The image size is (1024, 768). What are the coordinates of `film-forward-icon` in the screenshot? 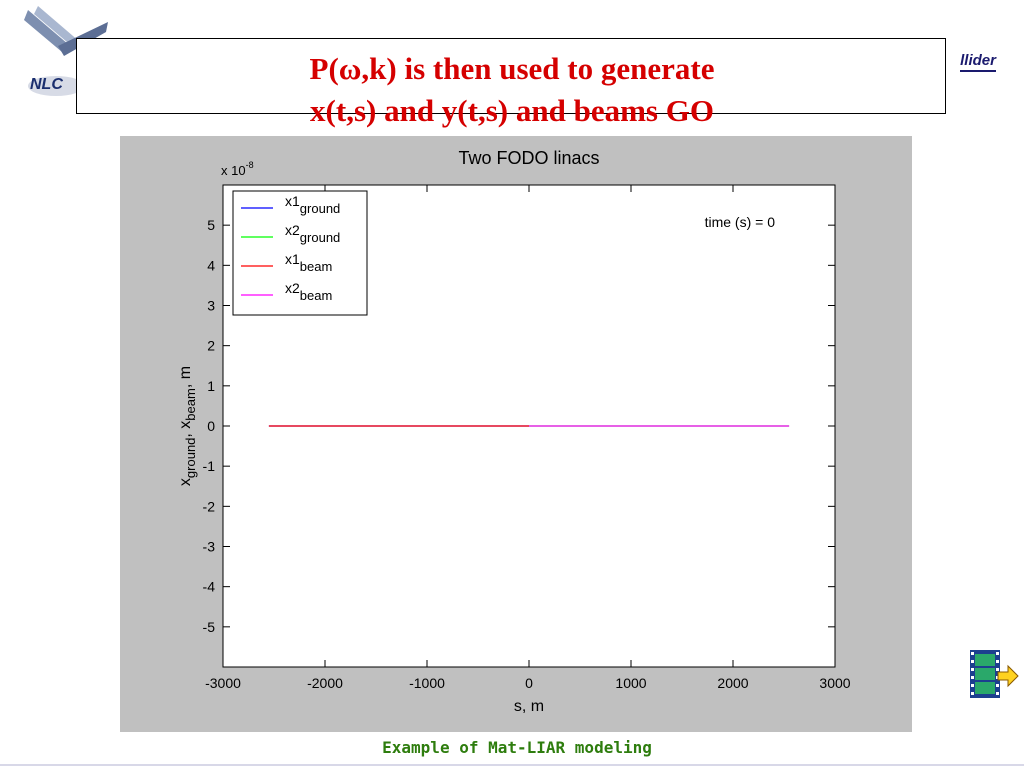 It's located at (994, 674).